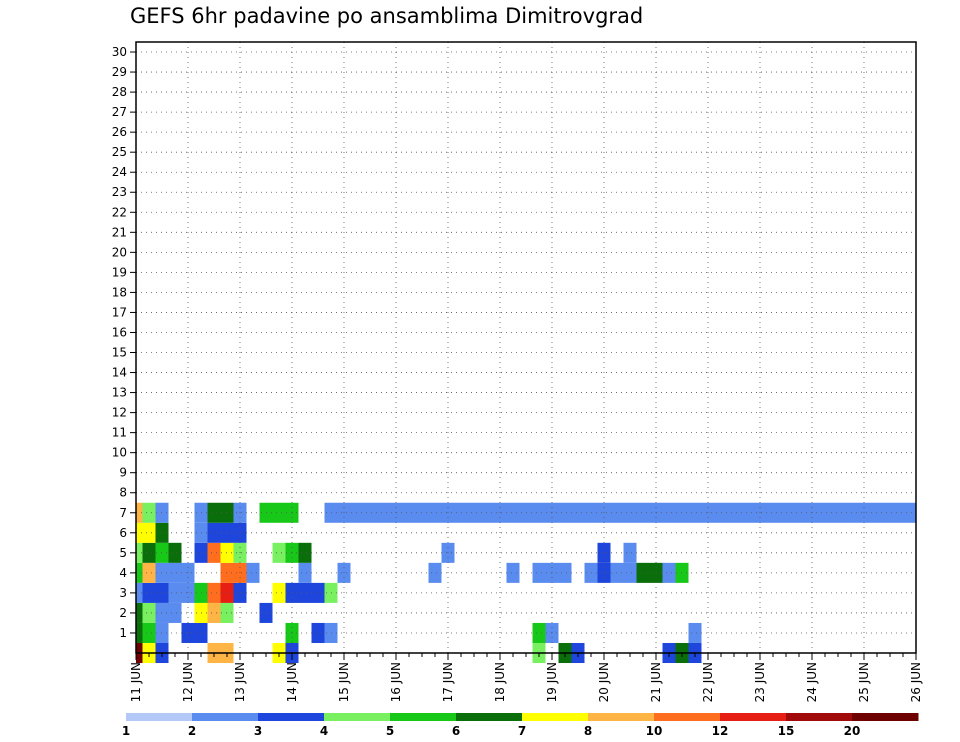 This screenshot has height=742, width=960. What do you see at coordinates (123, 593) in the screenshot?
I see `y-tick-label: 3` at bounding box center [123, 593].